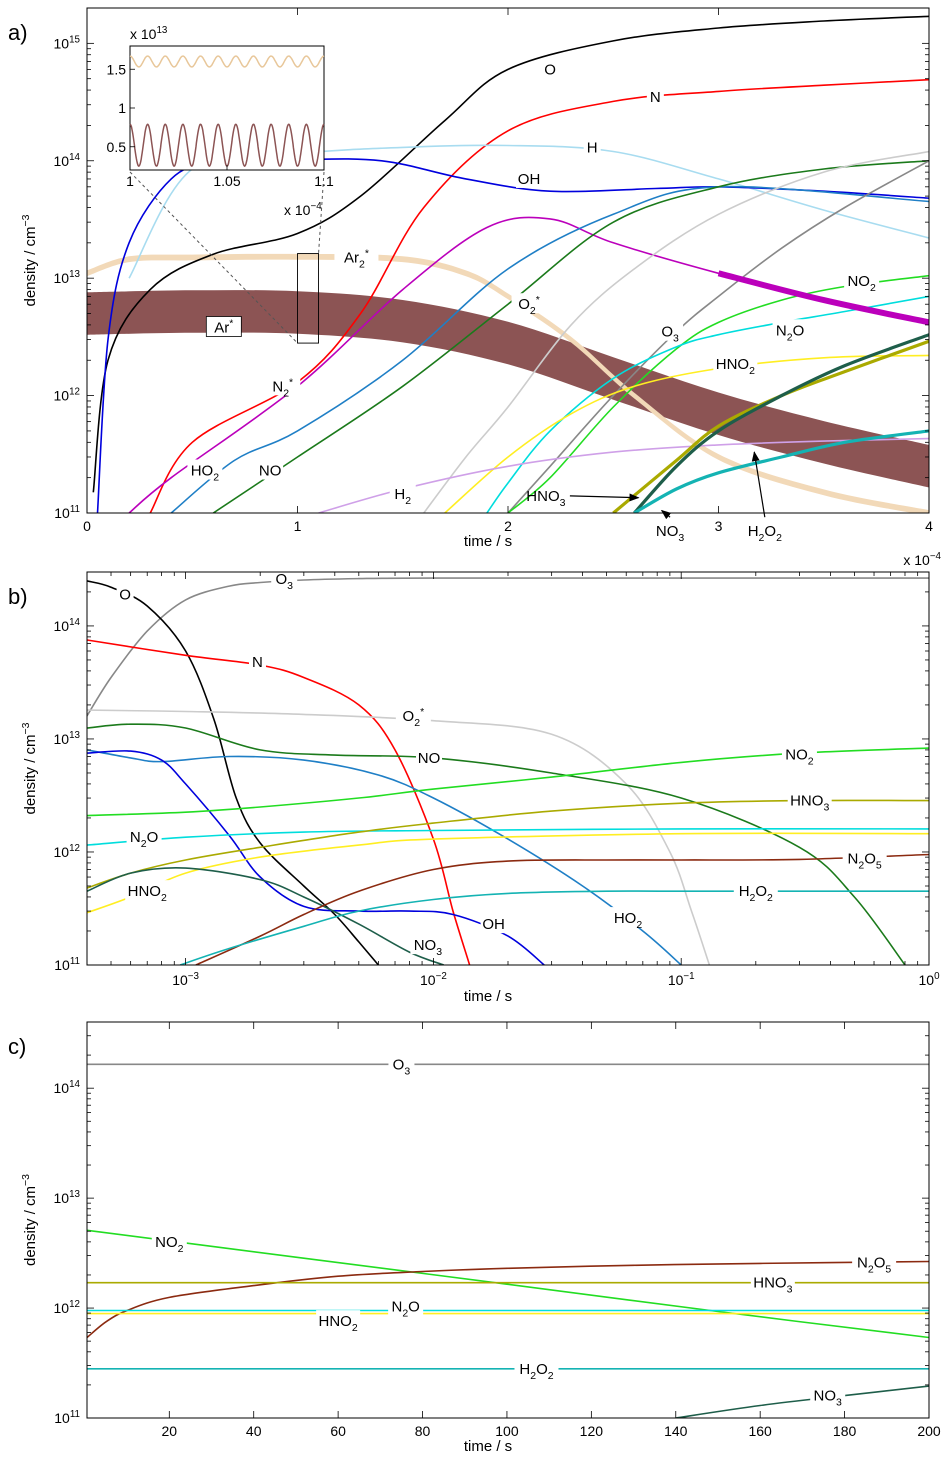 The width and height of the screenshot is (949, 1463). I want to click on xtick-label-c: 120, so click(592, 1431).